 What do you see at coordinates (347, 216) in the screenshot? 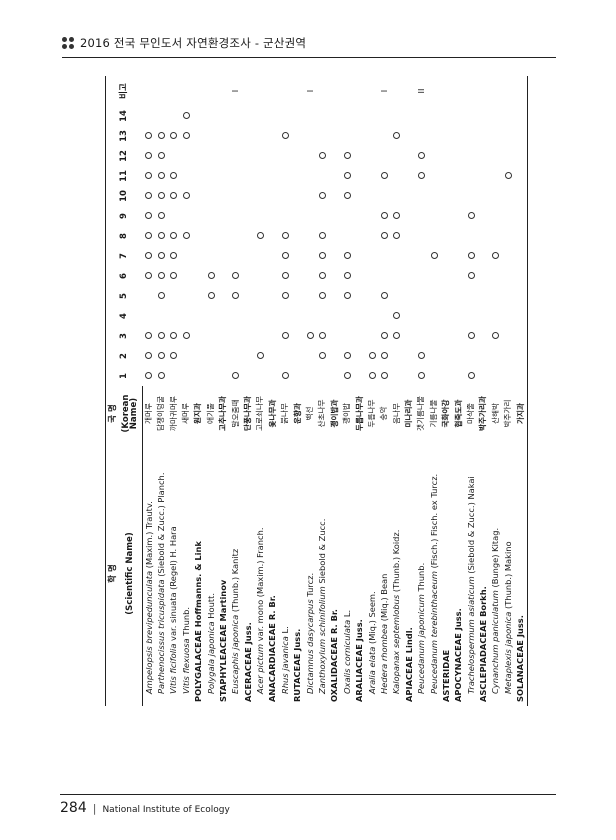
I see `site-9-cell` at bounding box center [347, 216].